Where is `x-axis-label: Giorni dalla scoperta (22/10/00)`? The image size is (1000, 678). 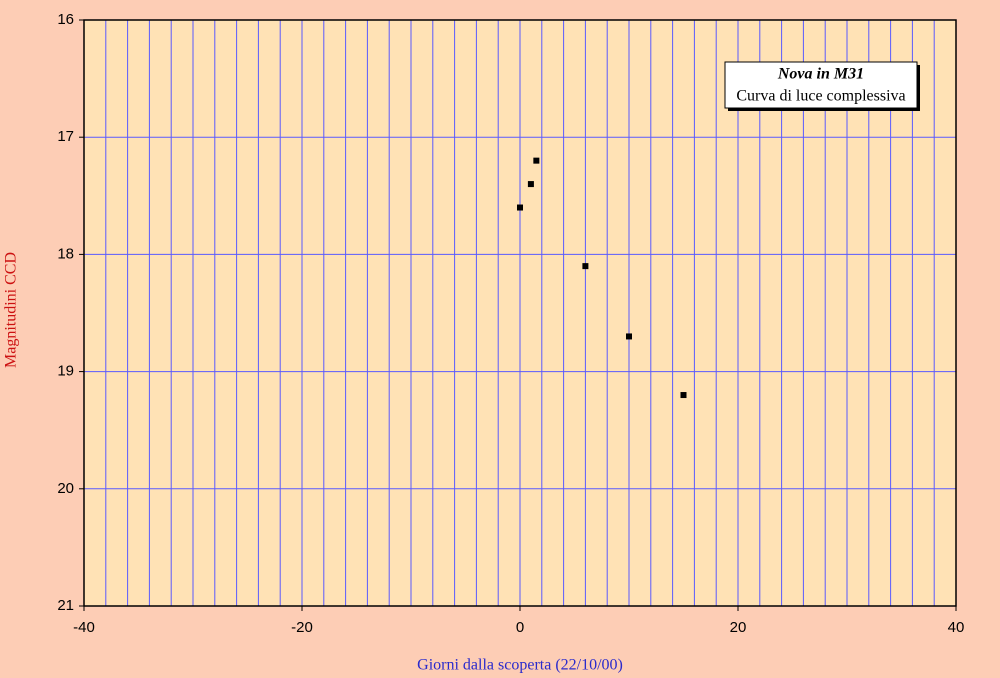
x-axis-label: Giorni dalla scoperta (22/10/00) is located at coordinates (520, 665).